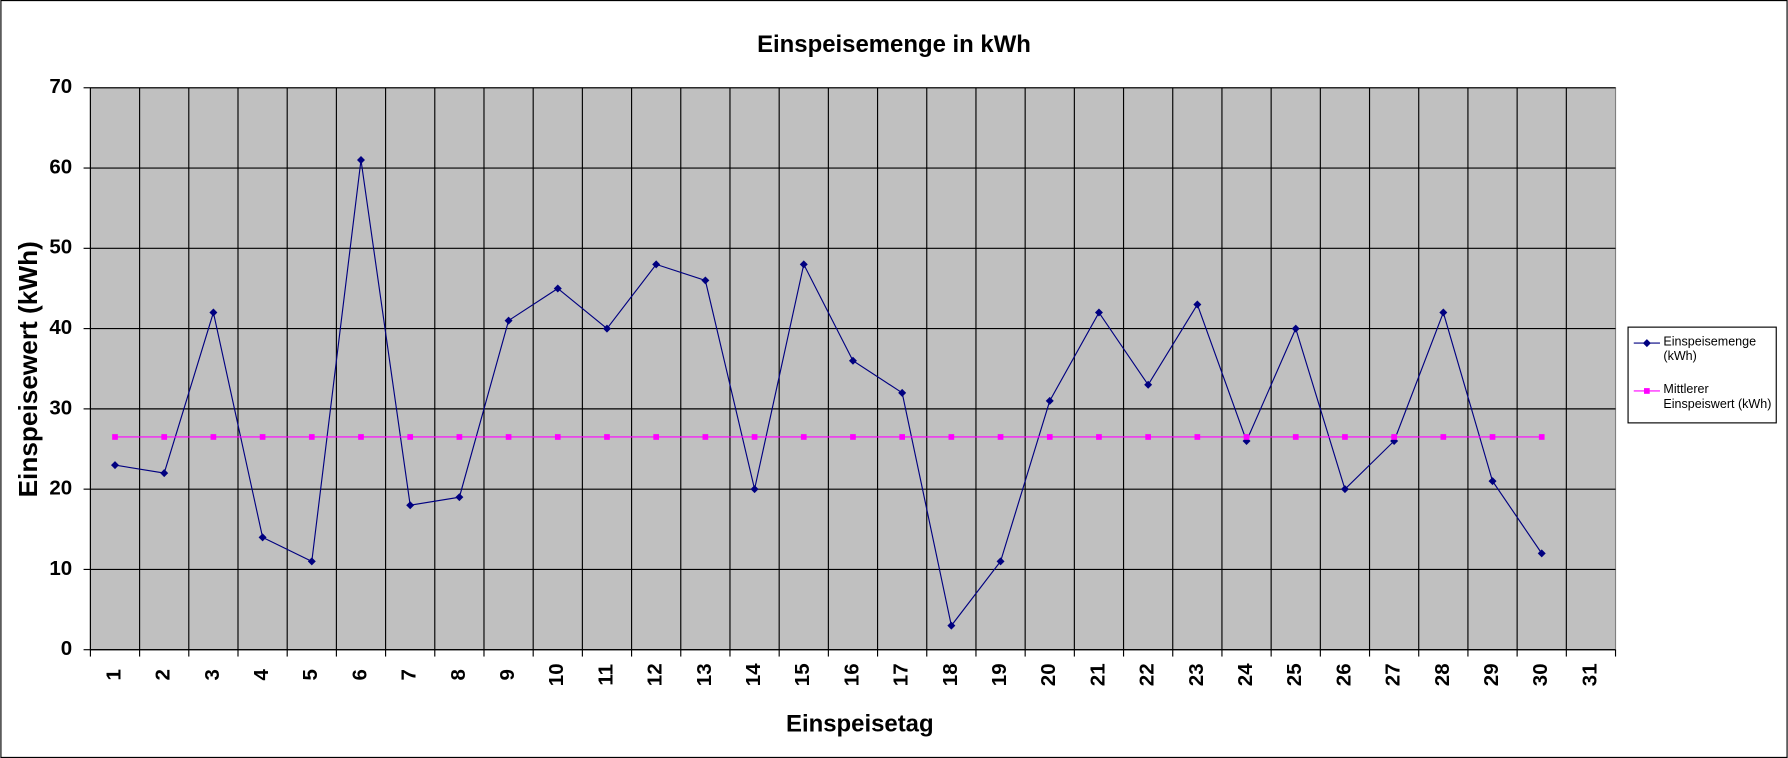 Image resolution: width=1788 pixels, height=758 pixels. I want to click on y-tick-label: 10, so click(60, 568).